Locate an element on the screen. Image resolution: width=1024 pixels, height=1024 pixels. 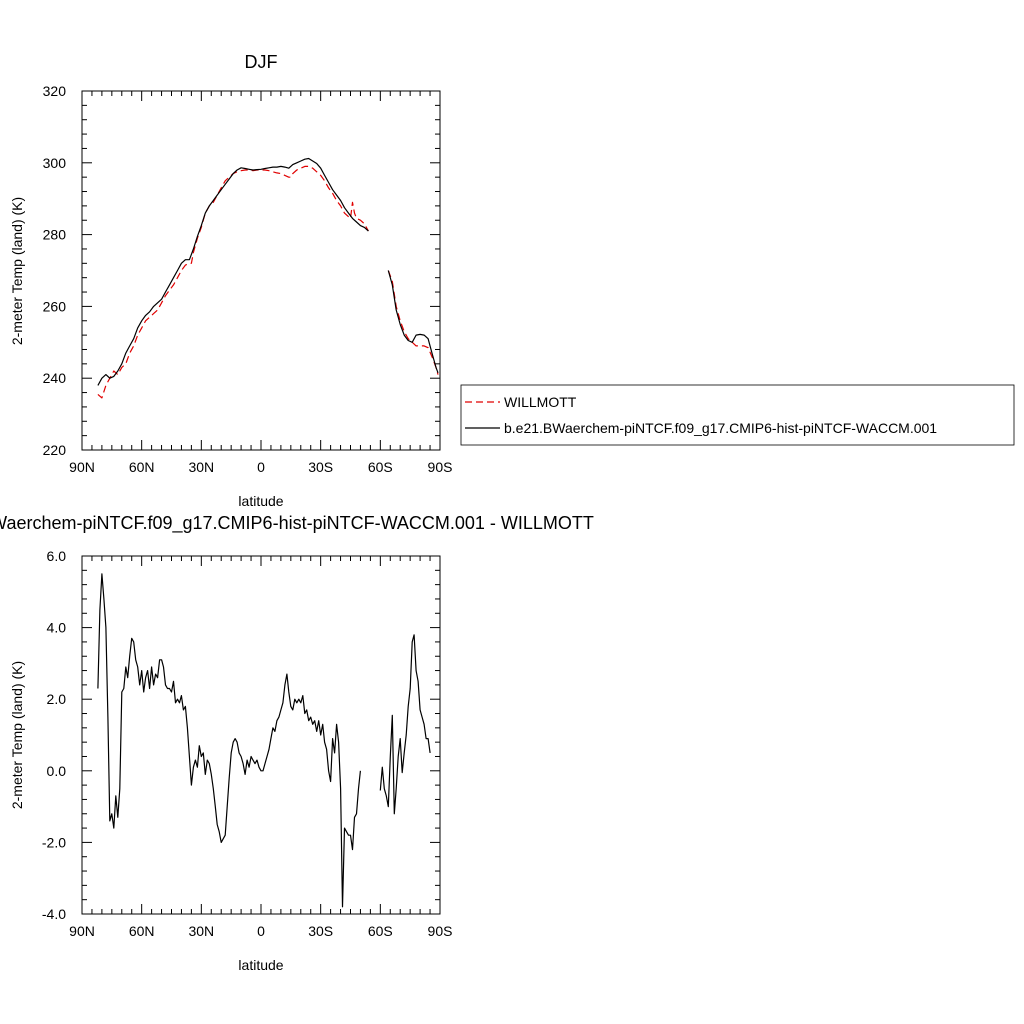
top-panel-frame is located at coordinates (261, 270).